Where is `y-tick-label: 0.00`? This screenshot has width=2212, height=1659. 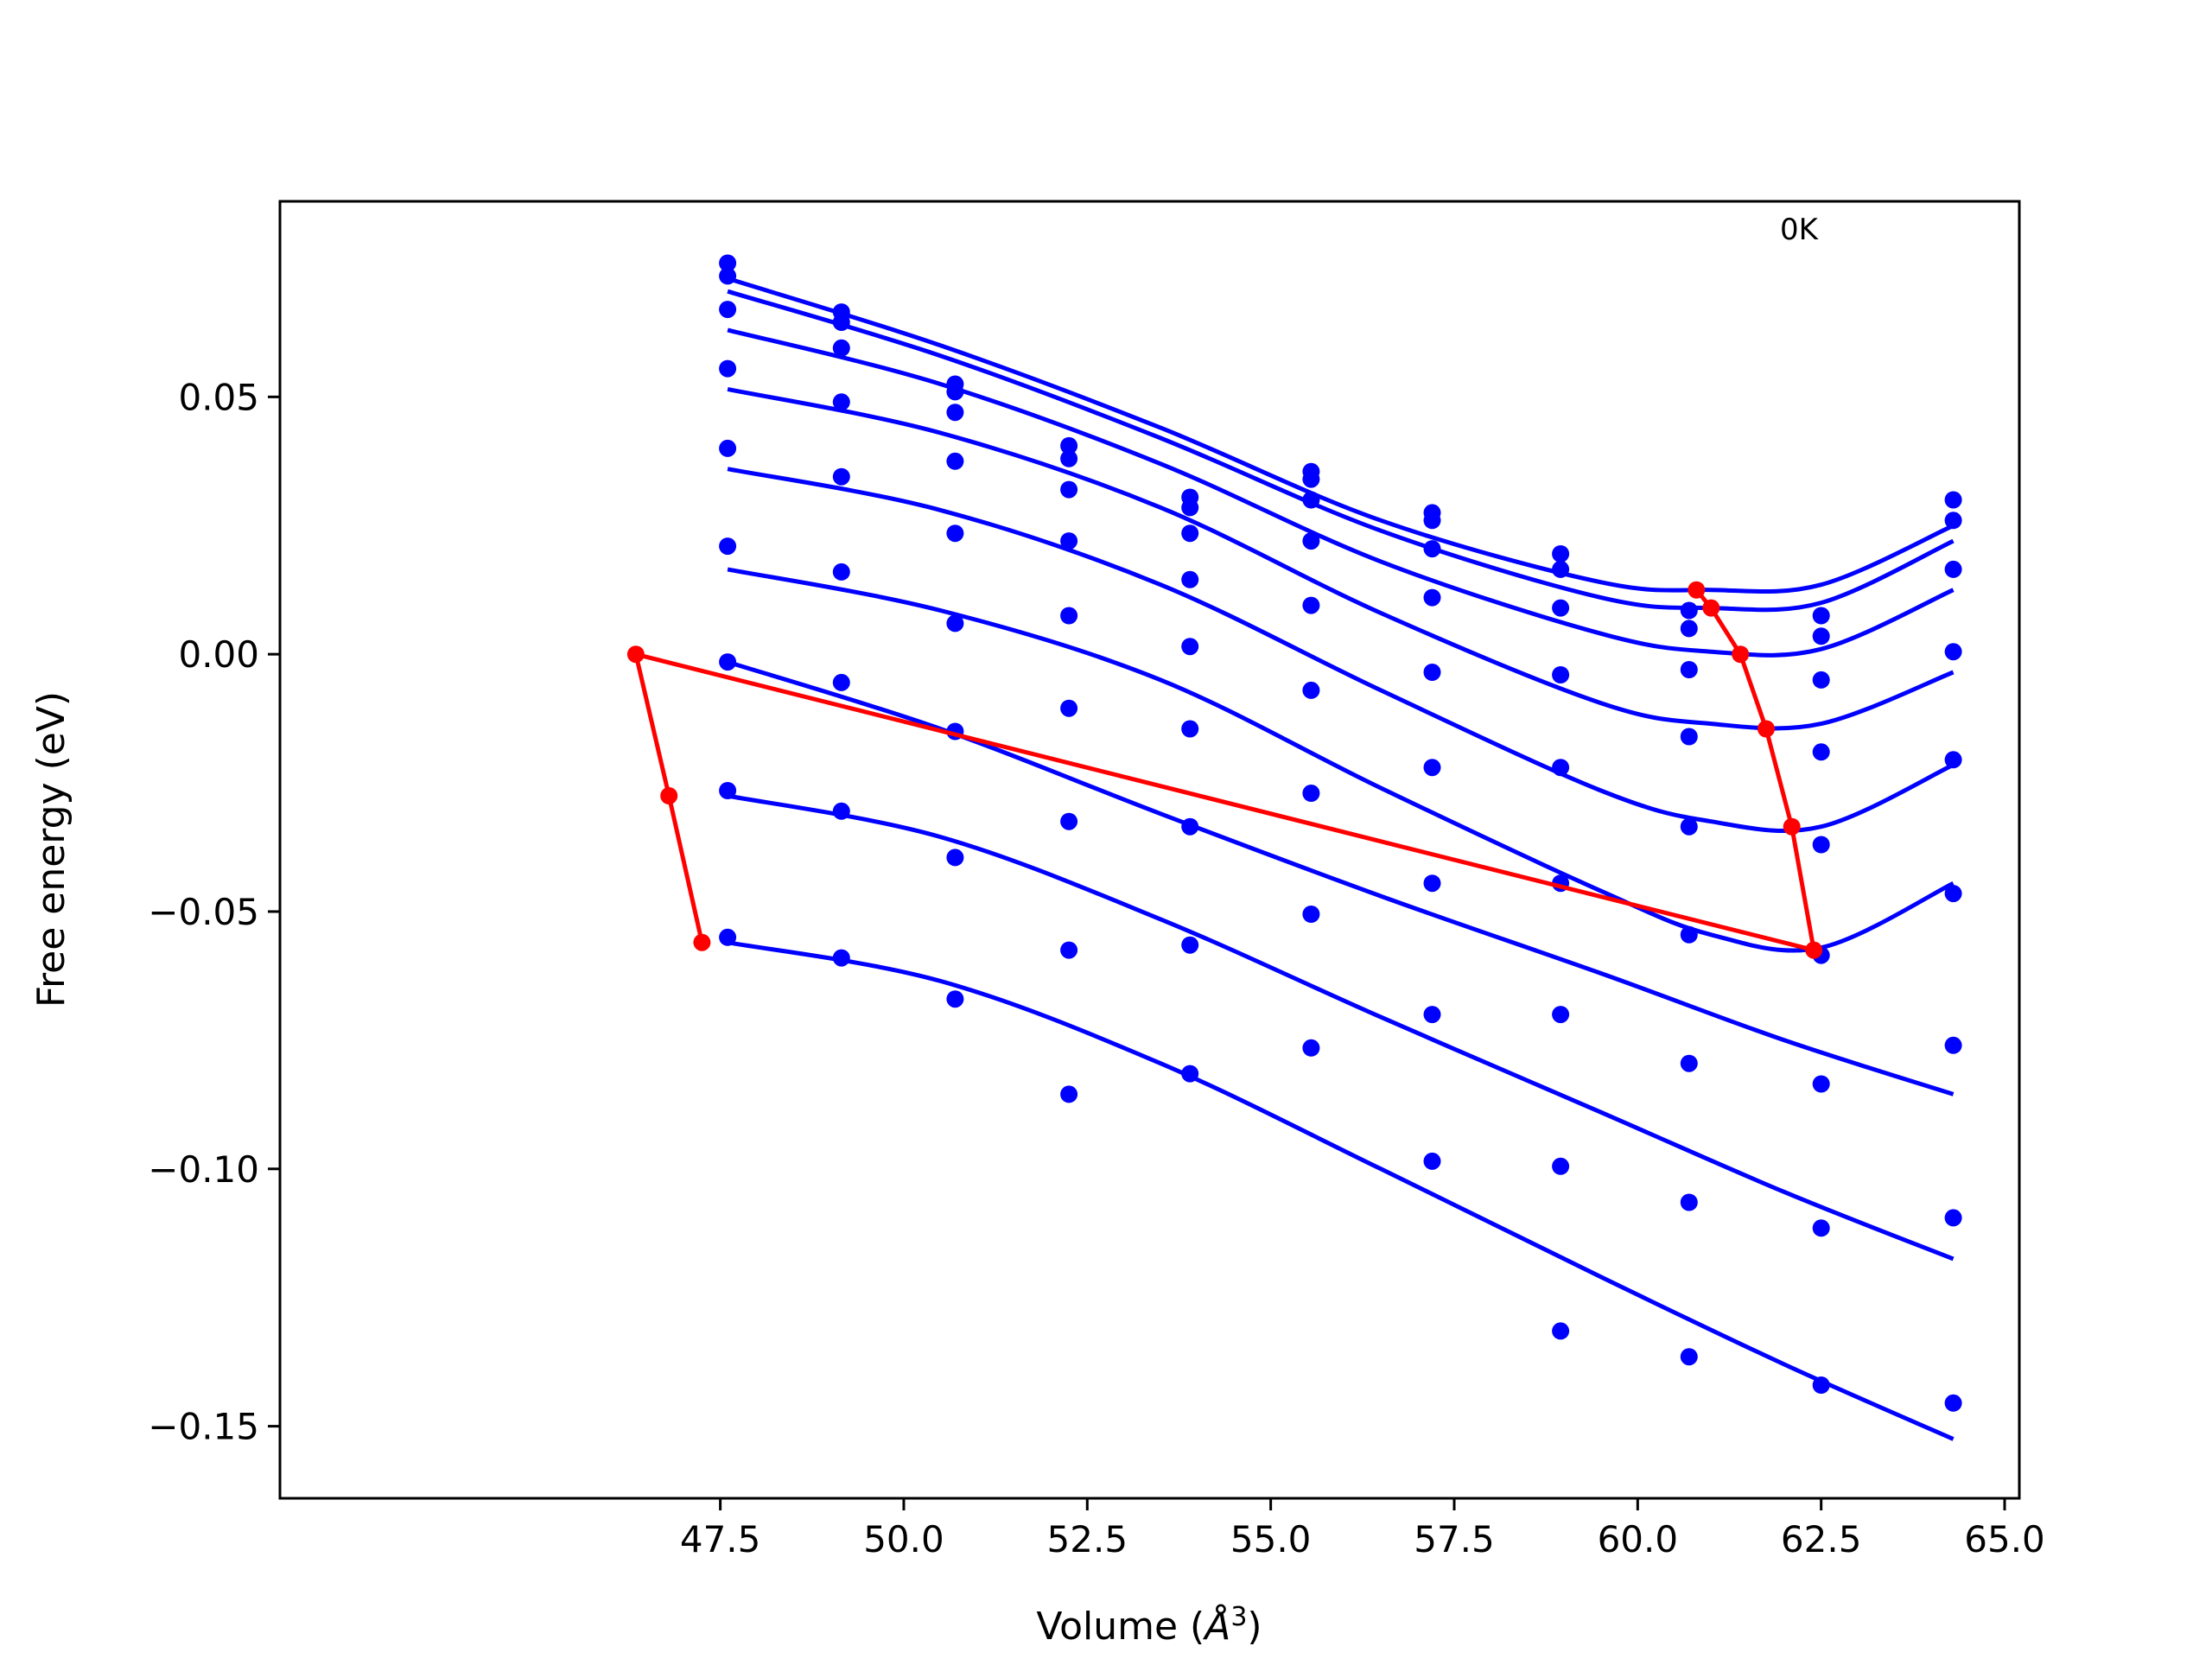 y-tick-label: 0.00 is located at coordinates (218, 654).